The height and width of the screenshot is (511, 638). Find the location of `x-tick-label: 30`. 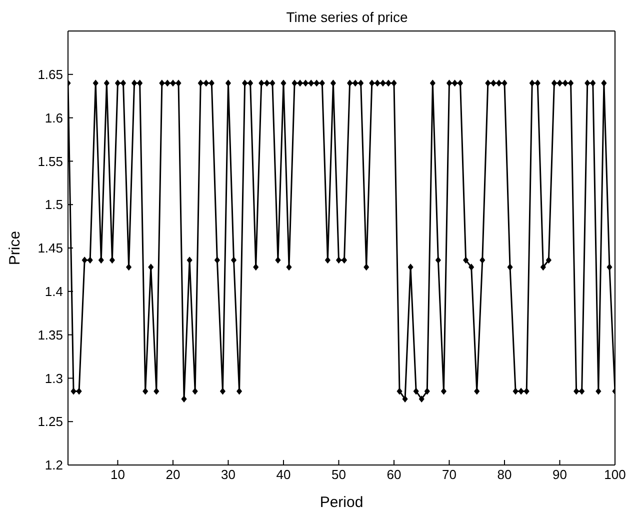

x-tick-label: 30 is located at coordinates (228, 474).